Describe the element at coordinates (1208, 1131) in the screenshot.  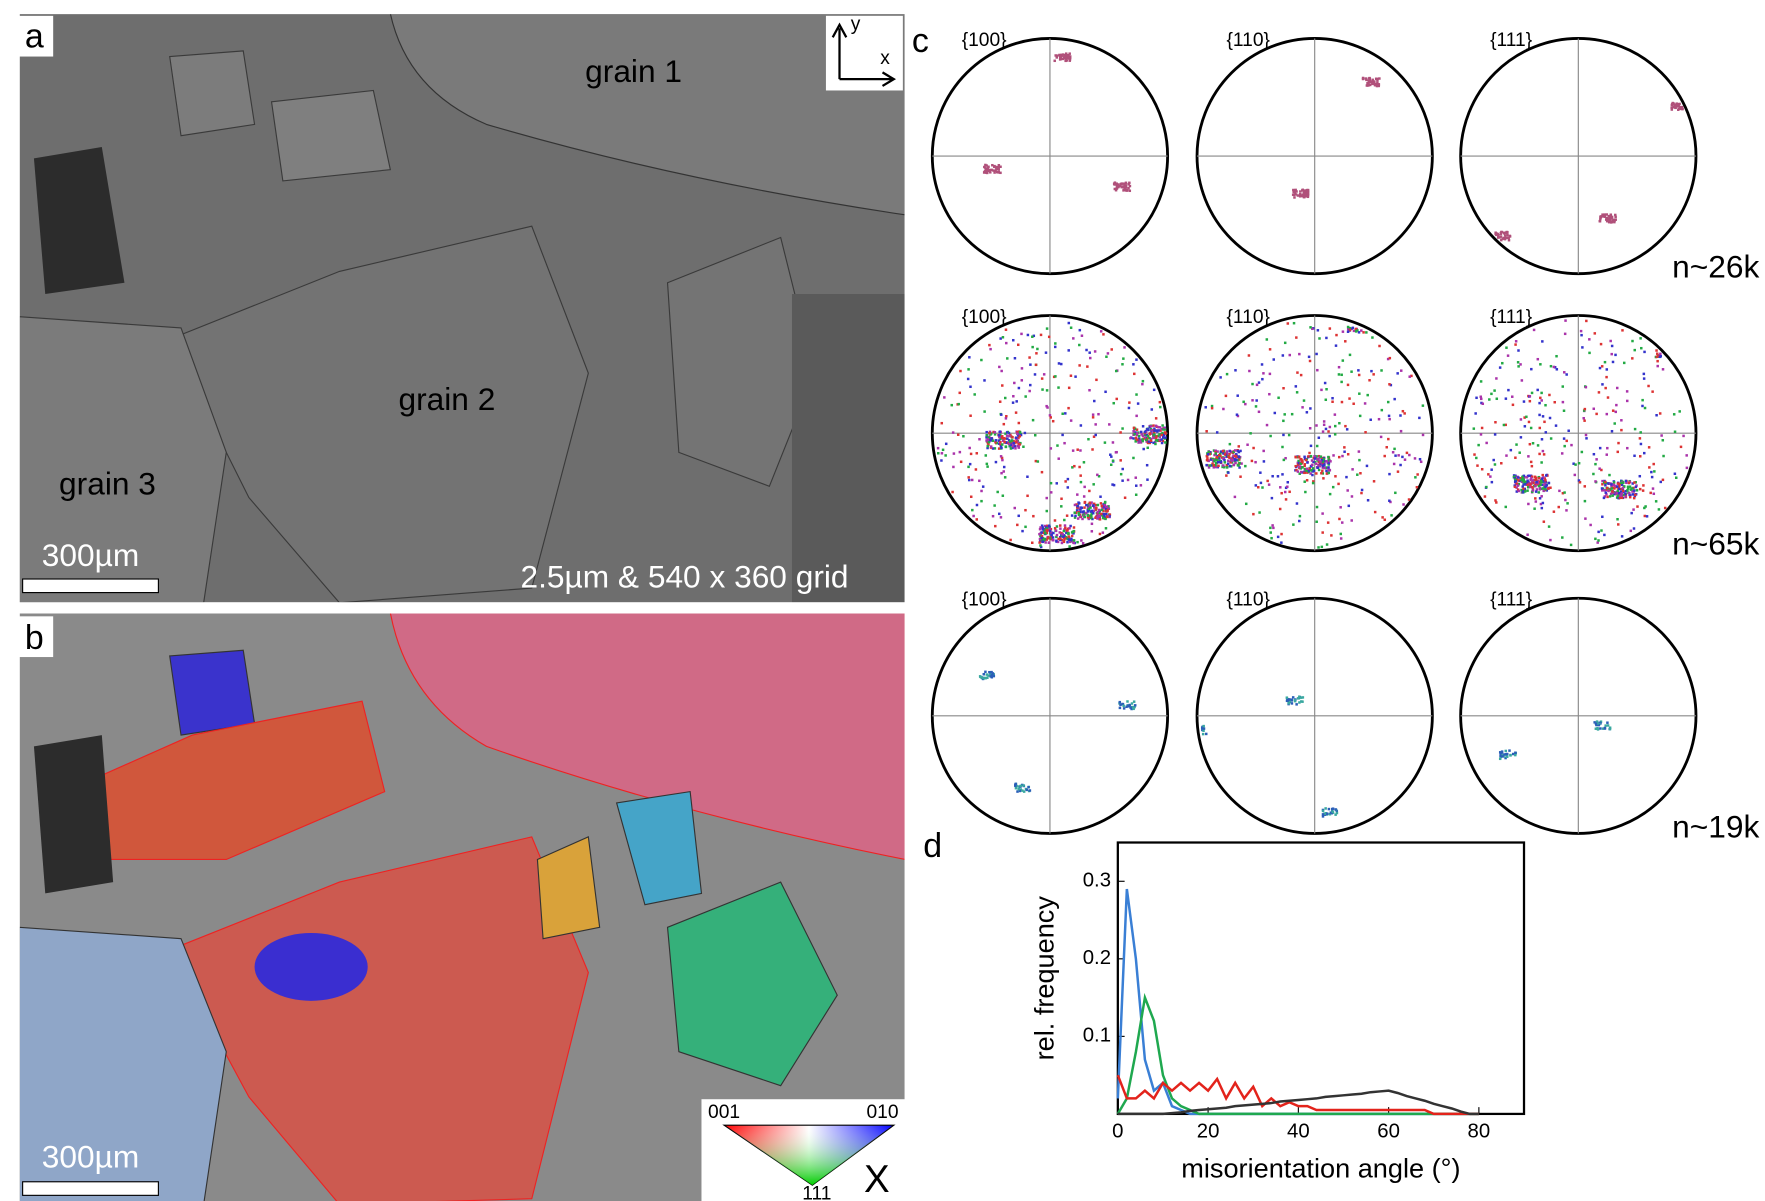
I see `x-tick-label: 20` at that location.